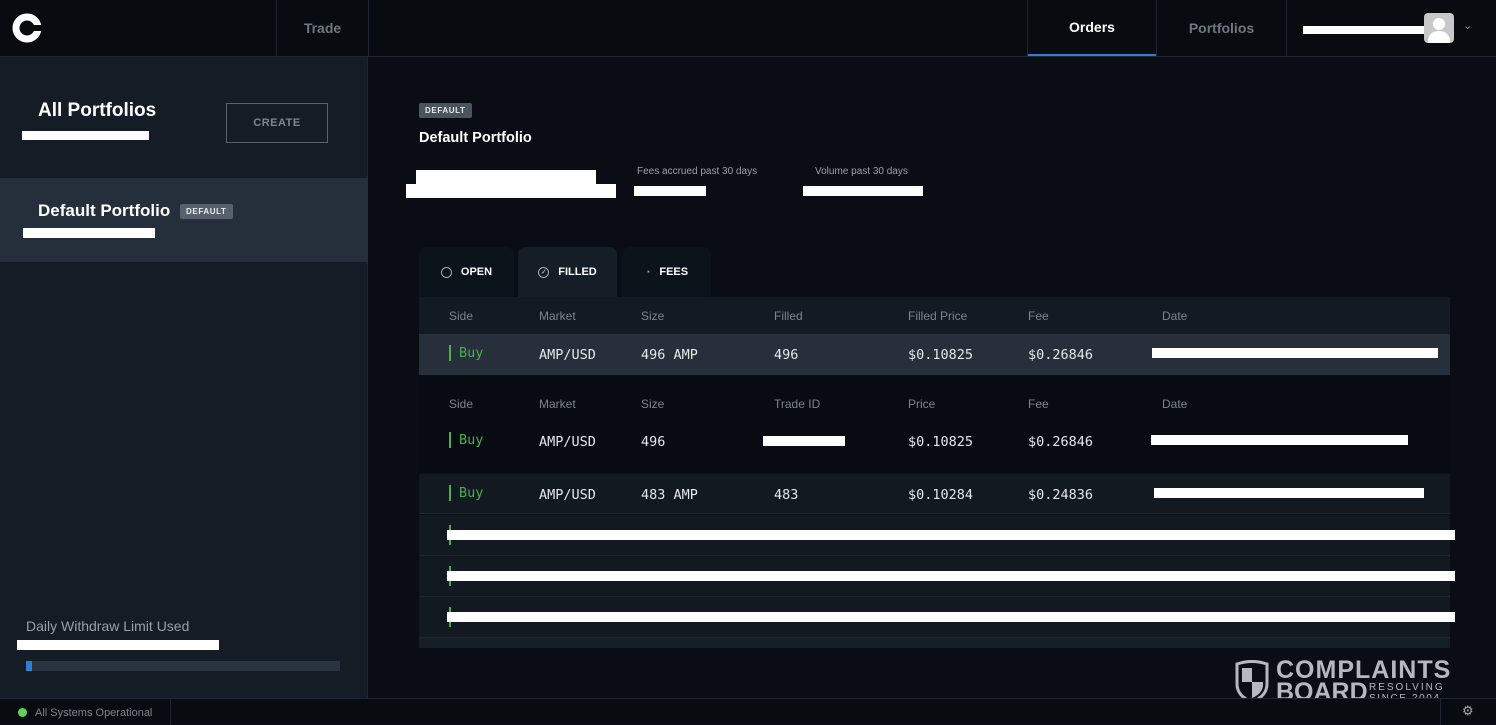 This screenshot has width=1496, height=725. What do you see at coordinates (1038, 316) in the screenshot?
I see `header-fee: Fee` at bounding box center [1038, 316].